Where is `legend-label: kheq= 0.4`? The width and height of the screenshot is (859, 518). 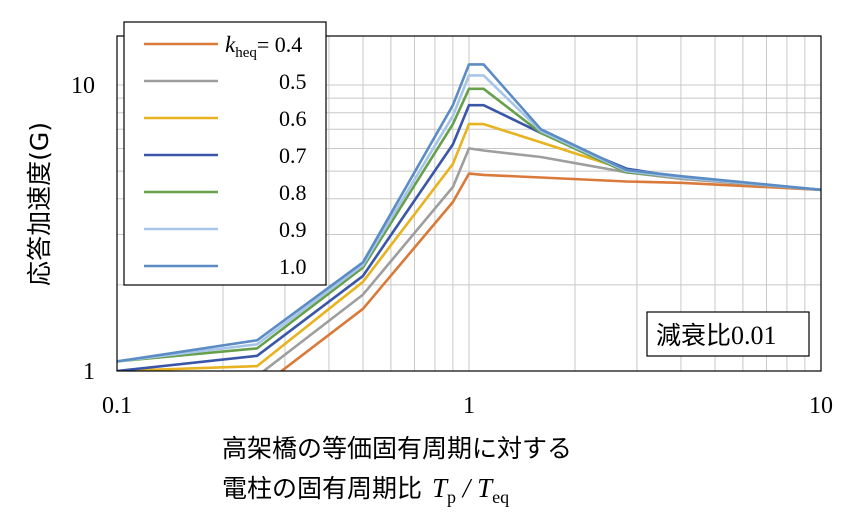
legend-label: kheq= 0.4 is located at coordinates (263, 46).